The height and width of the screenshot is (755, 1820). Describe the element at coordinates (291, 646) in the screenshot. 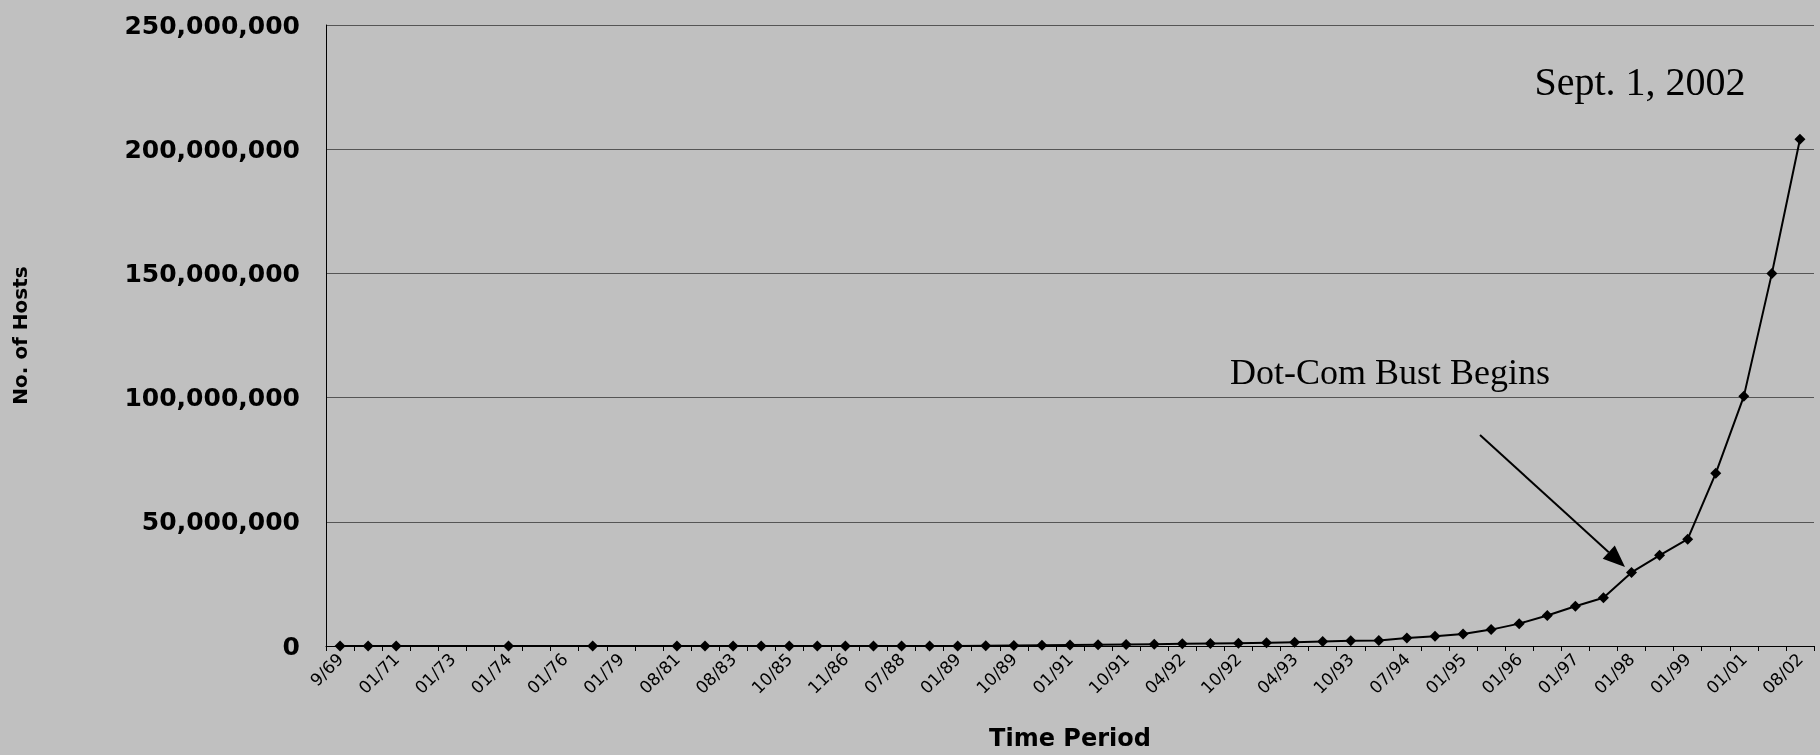

I see `y-tick-label: 0` at that location.